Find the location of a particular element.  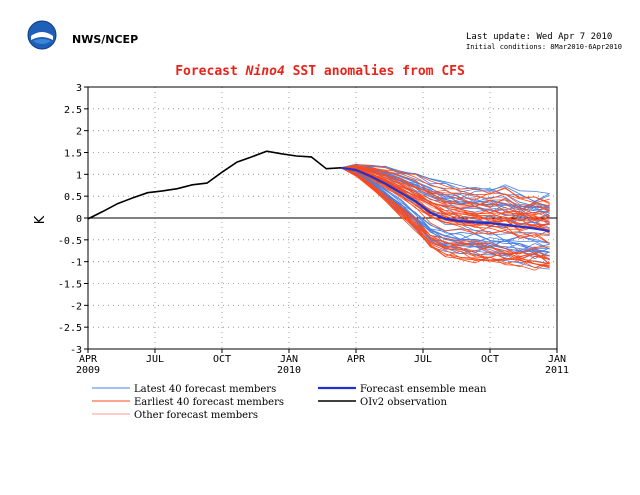

legend-other-members-label: Other forecast members is located at coordinates (196, 415).